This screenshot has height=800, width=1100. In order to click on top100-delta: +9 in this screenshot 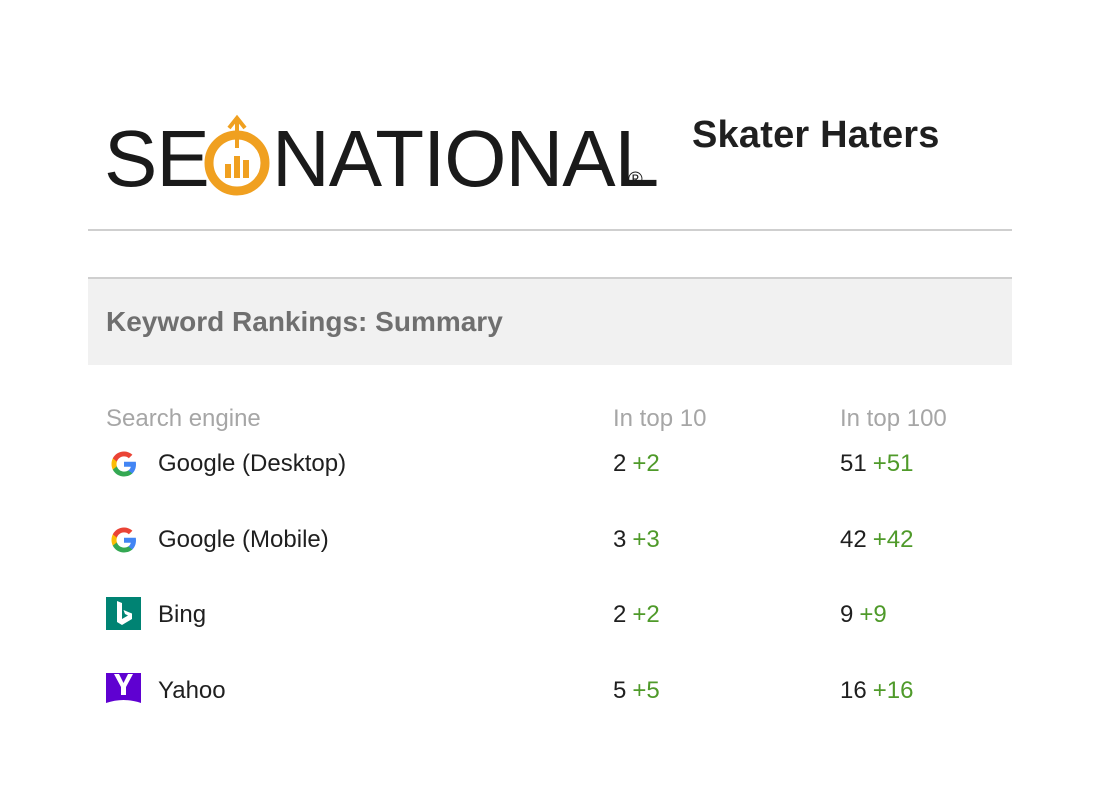, I will do `click(873, 614)`.